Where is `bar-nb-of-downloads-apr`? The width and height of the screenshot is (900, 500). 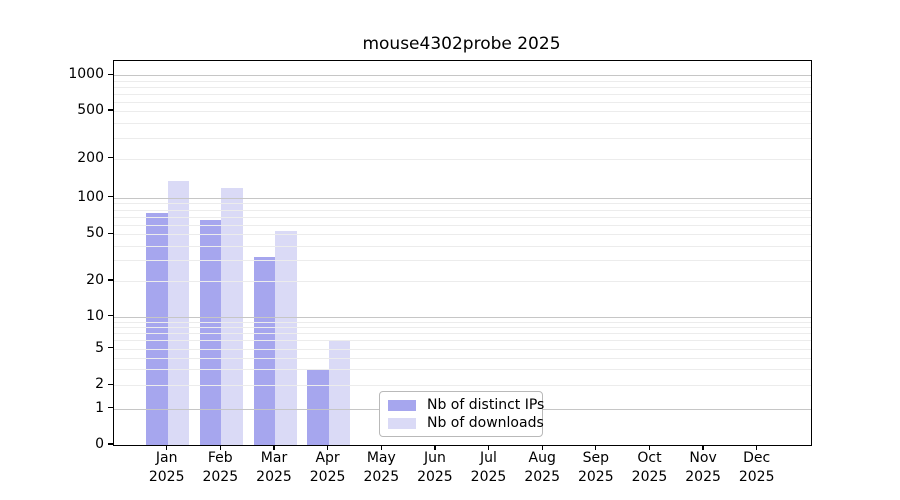
bar-nb-of-downloads-apr is located at coordinates (339, 392).